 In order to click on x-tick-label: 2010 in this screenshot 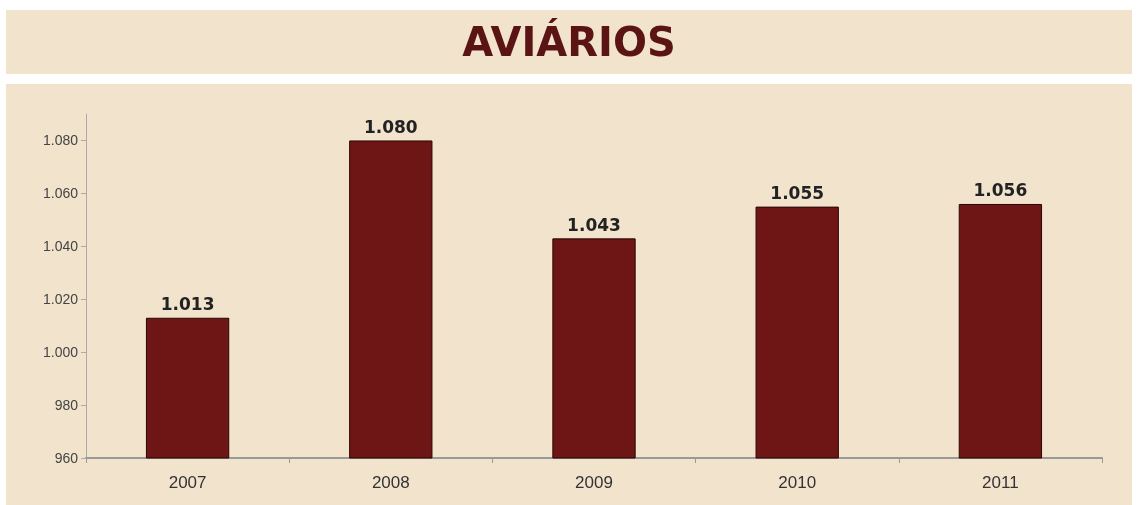, I will do `click(797, 482)`.